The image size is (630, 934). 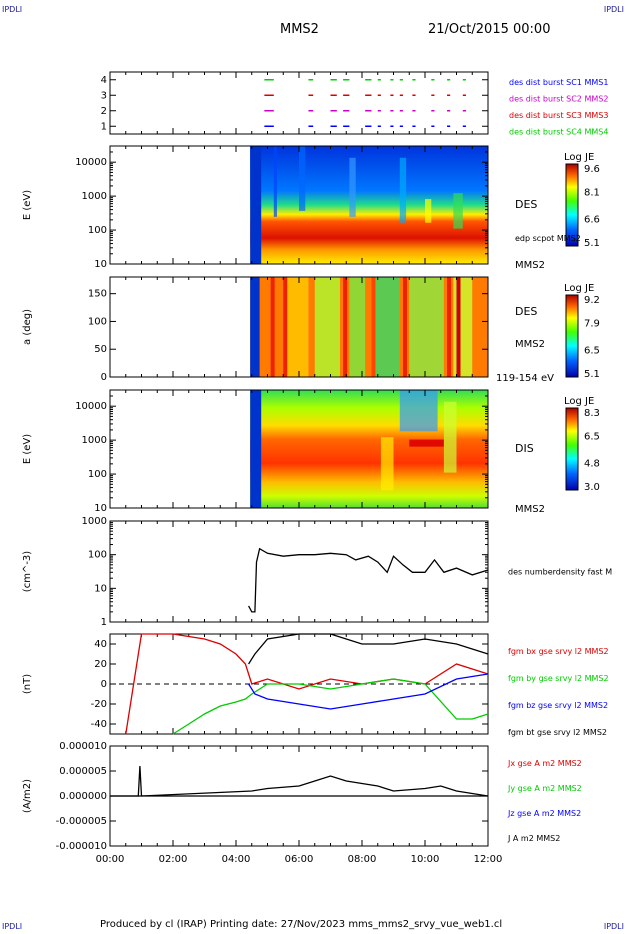 I want to click on legend-entry-fgm: fgm bt gse srvy l2 MMS2, so click(x=557, y=732).